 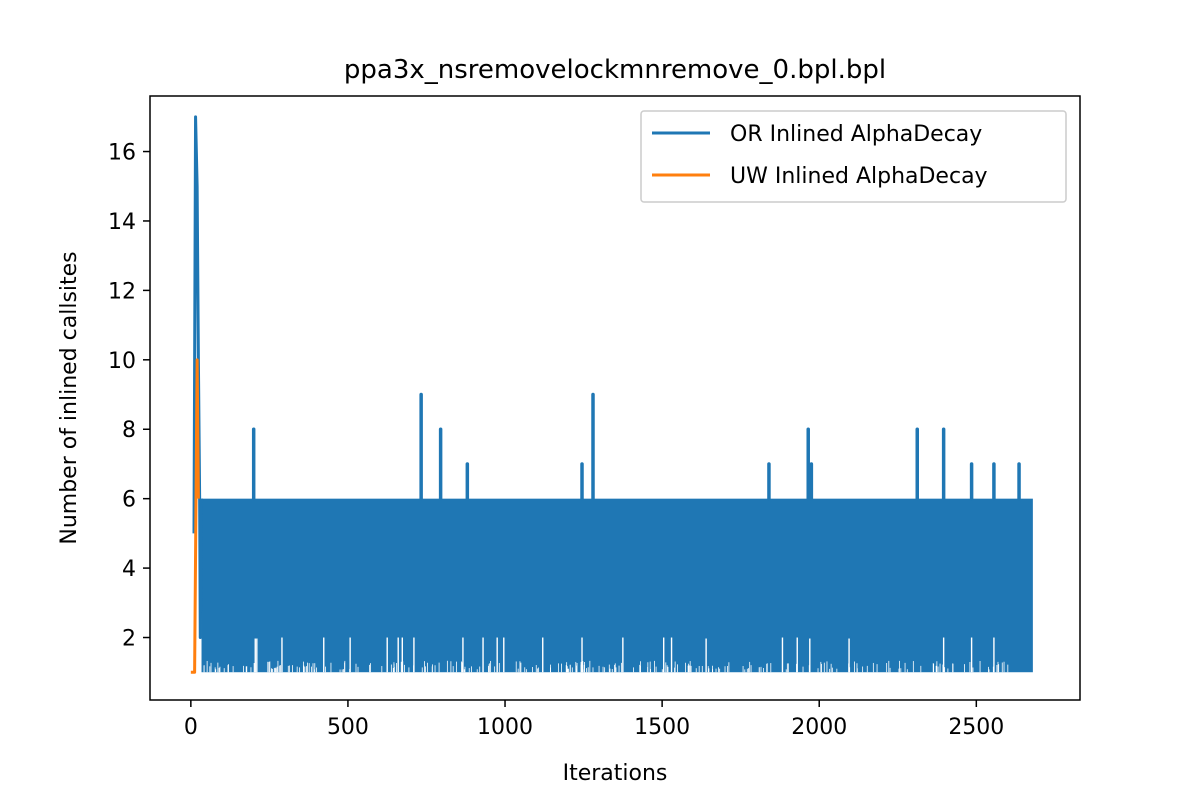 What do you see at coordinates (819, 727) in the screenshot?
I see `x-tick-label: 2000` at bounding box center [819, 727].